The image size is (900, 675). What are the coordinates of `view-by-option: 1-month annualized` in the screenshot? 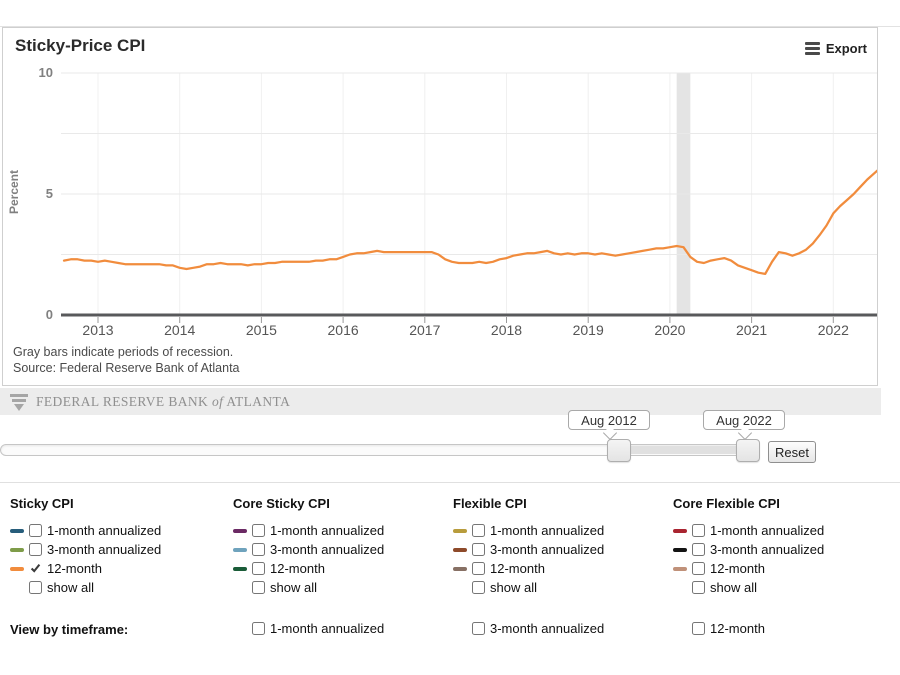 It's located at (318, 628).